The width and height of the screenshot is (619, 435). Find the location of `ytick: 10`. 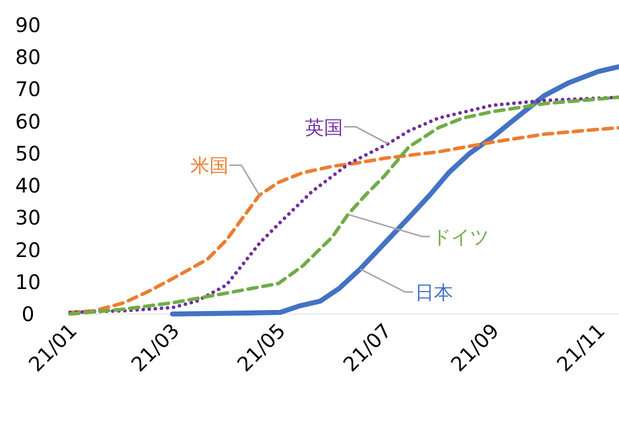

ytick: 10 is located at coordinates (28, 282).